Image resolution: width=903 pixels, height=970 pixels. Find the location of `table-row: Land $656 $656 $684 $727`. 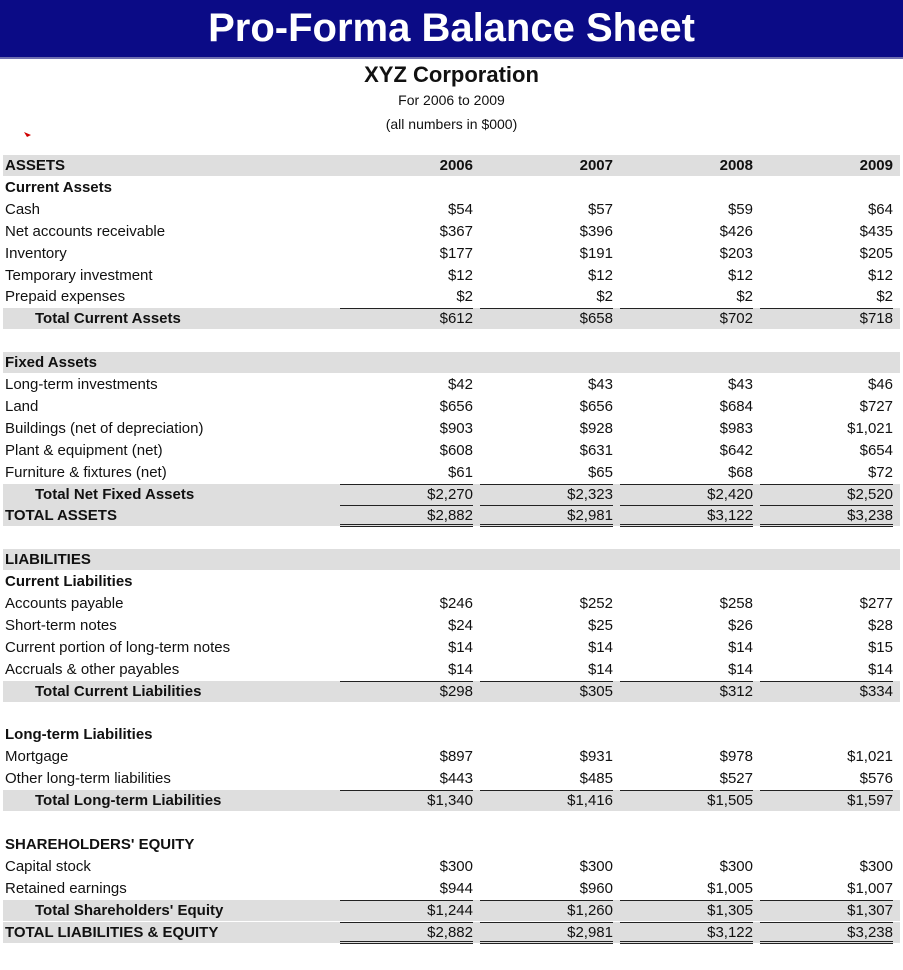

table-row: Land $656 $656 $684 $727 is located at coordinates (451, 406).